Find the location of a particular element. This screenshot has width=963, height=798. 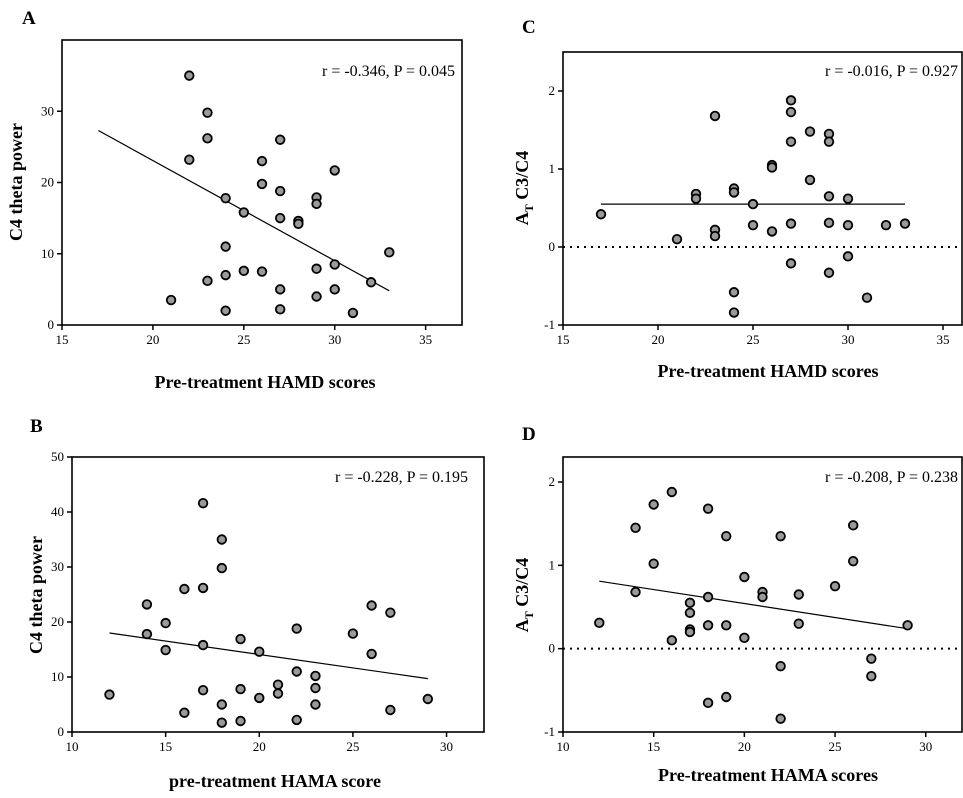

y-tick-label: 10 is located at coordinates (57, 676).